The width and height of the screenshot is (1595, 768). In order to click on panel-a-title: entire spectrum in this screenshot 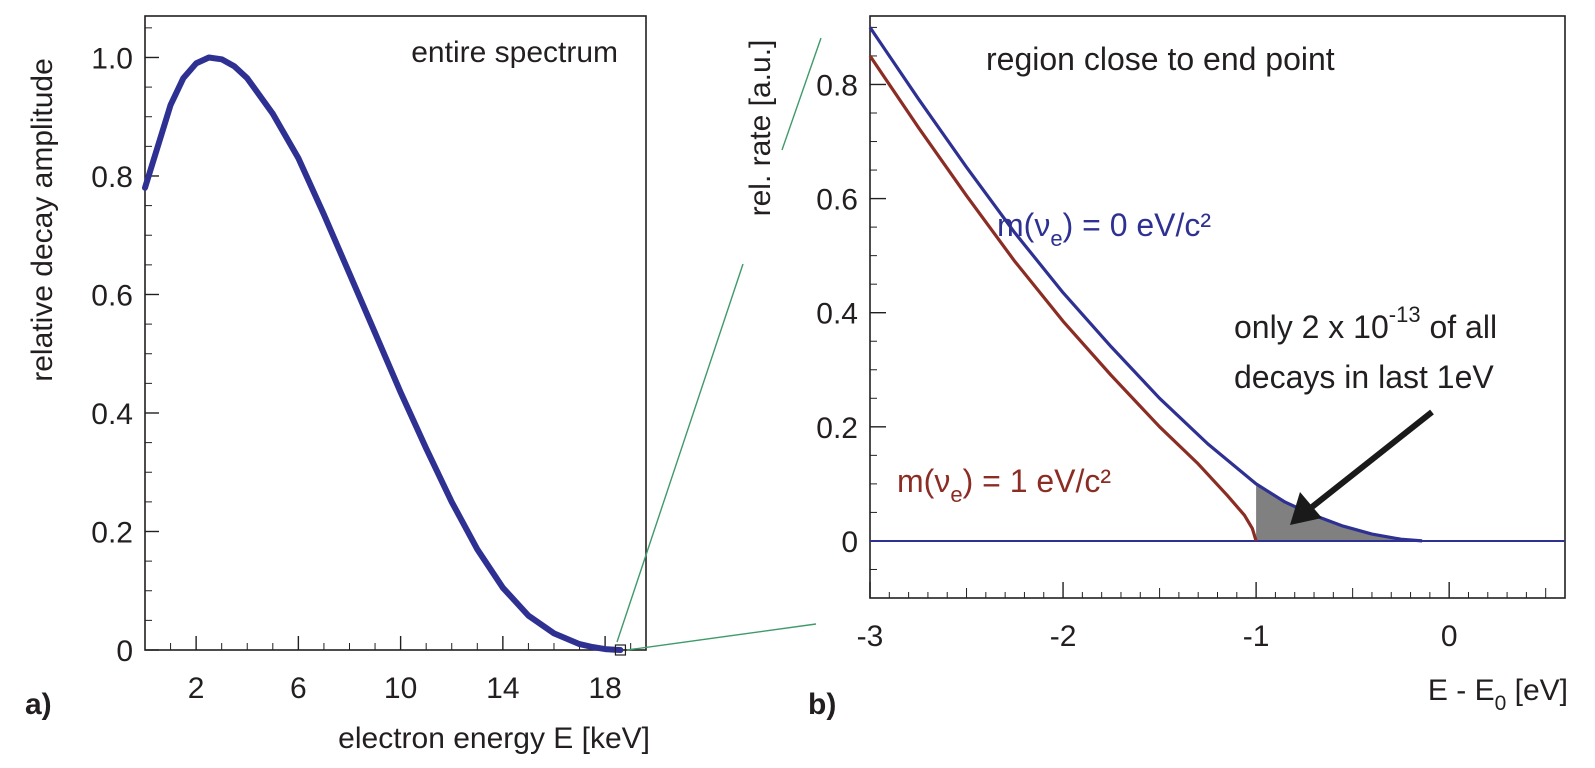, I will do `click(514, 52)`.